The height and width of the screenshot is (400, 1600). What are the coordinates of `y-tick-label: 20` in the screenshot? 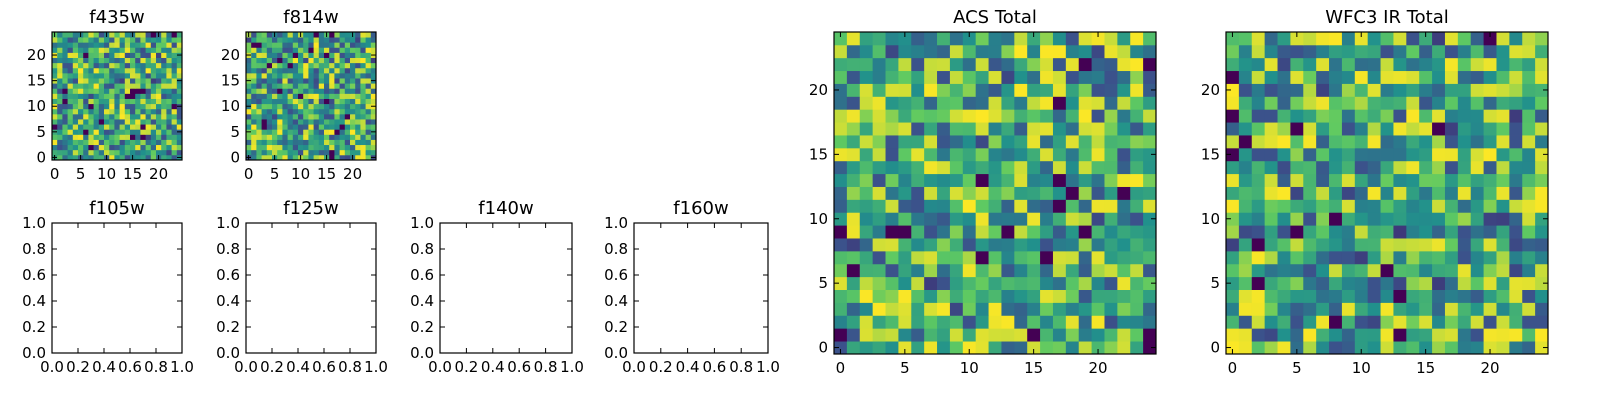 It's located at (1210, 90).